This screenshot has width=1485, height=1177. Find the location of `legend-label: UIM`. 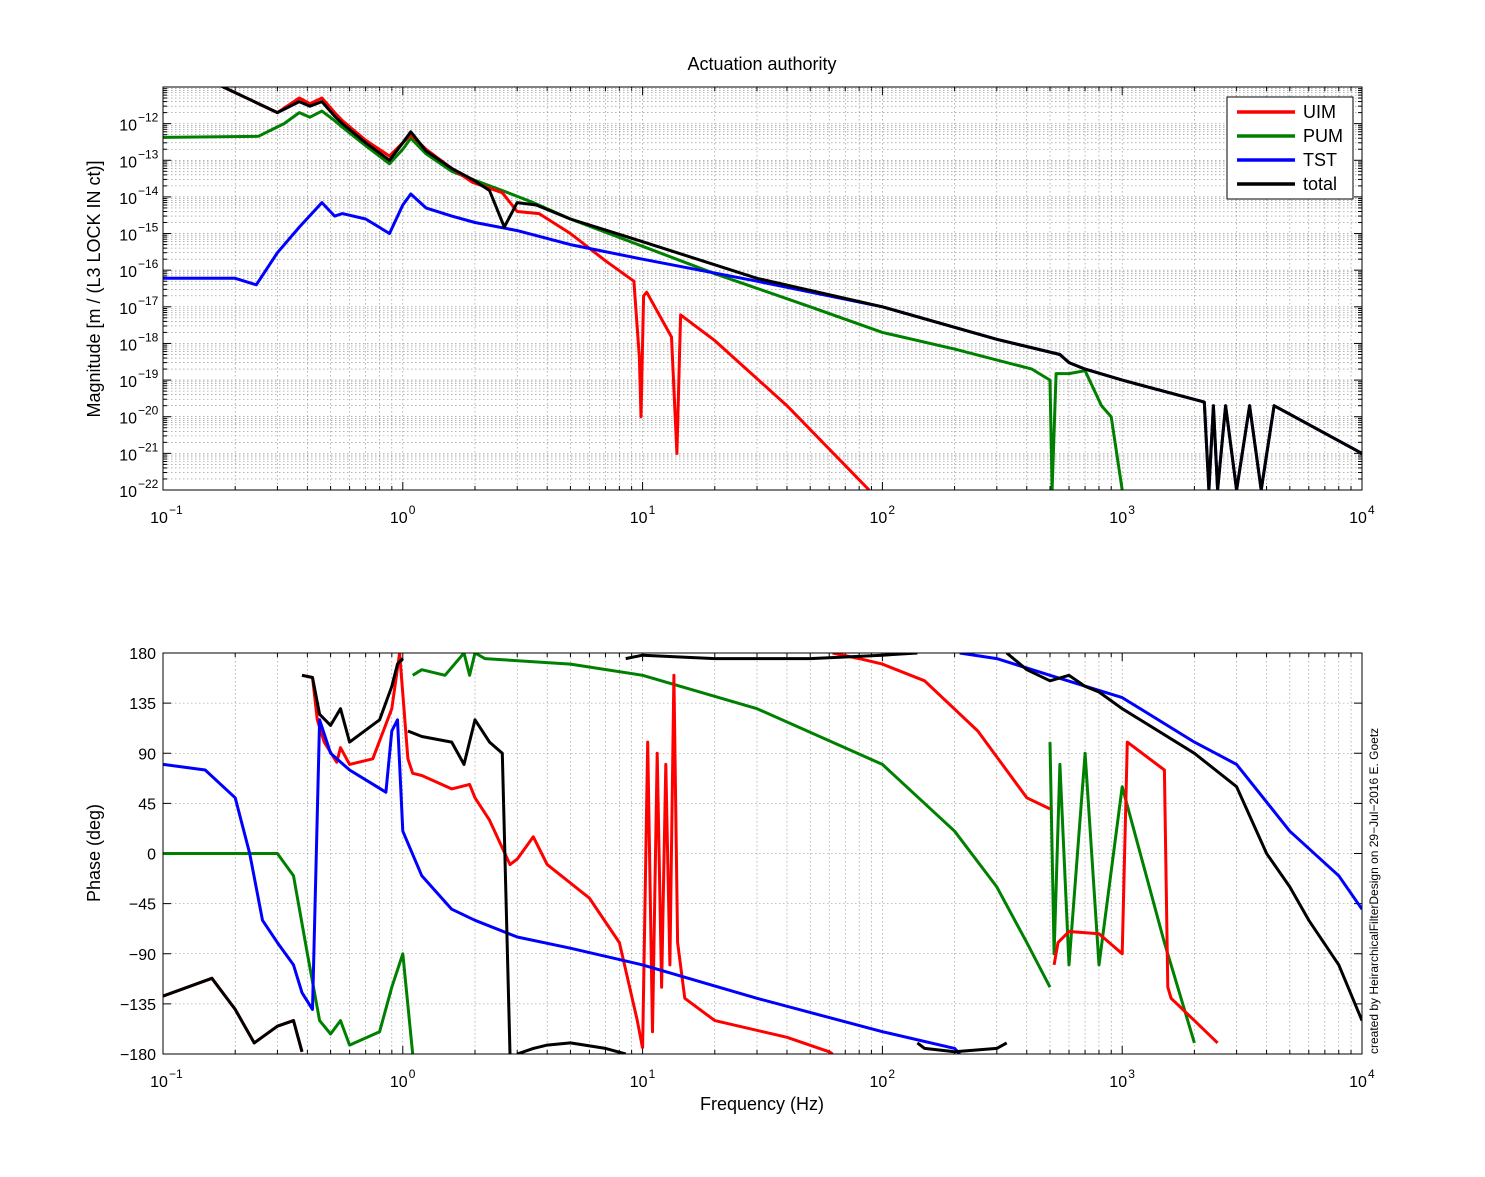

legend-label: UIM is located at coordinates (1319, 112).